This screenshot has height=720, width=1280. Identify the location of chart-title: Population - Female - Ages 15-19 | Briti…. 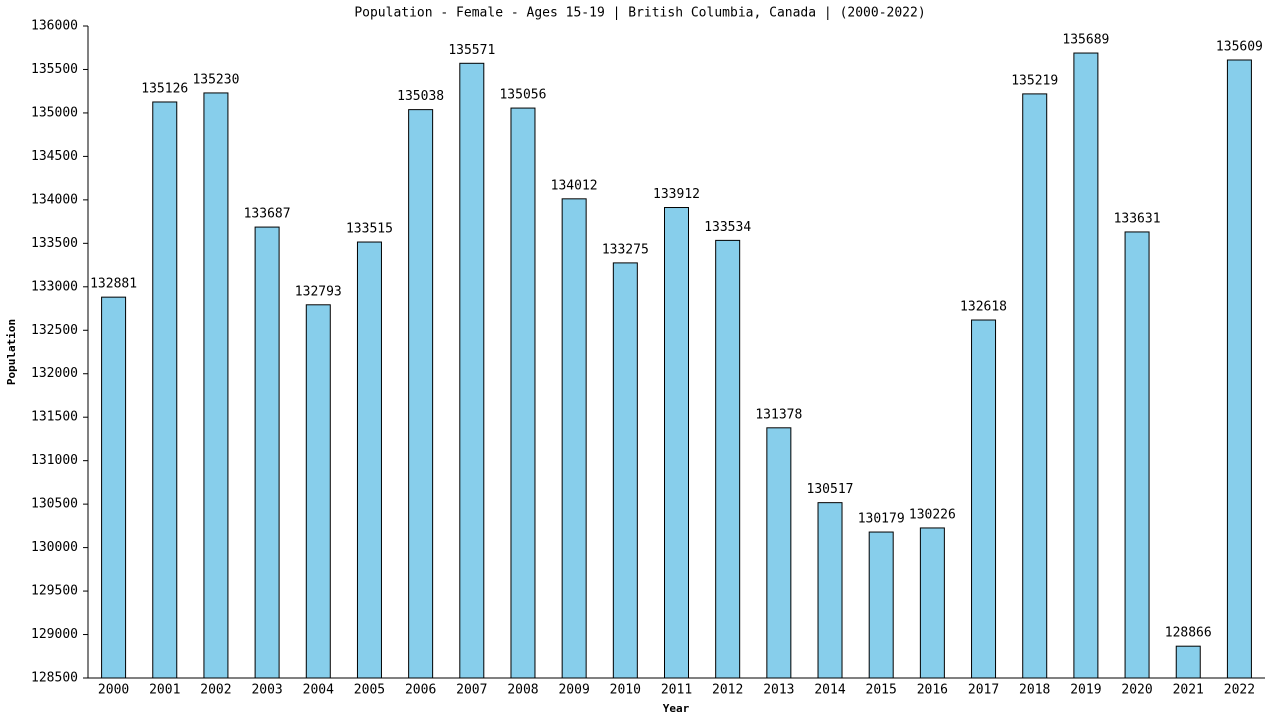
(639, 13).